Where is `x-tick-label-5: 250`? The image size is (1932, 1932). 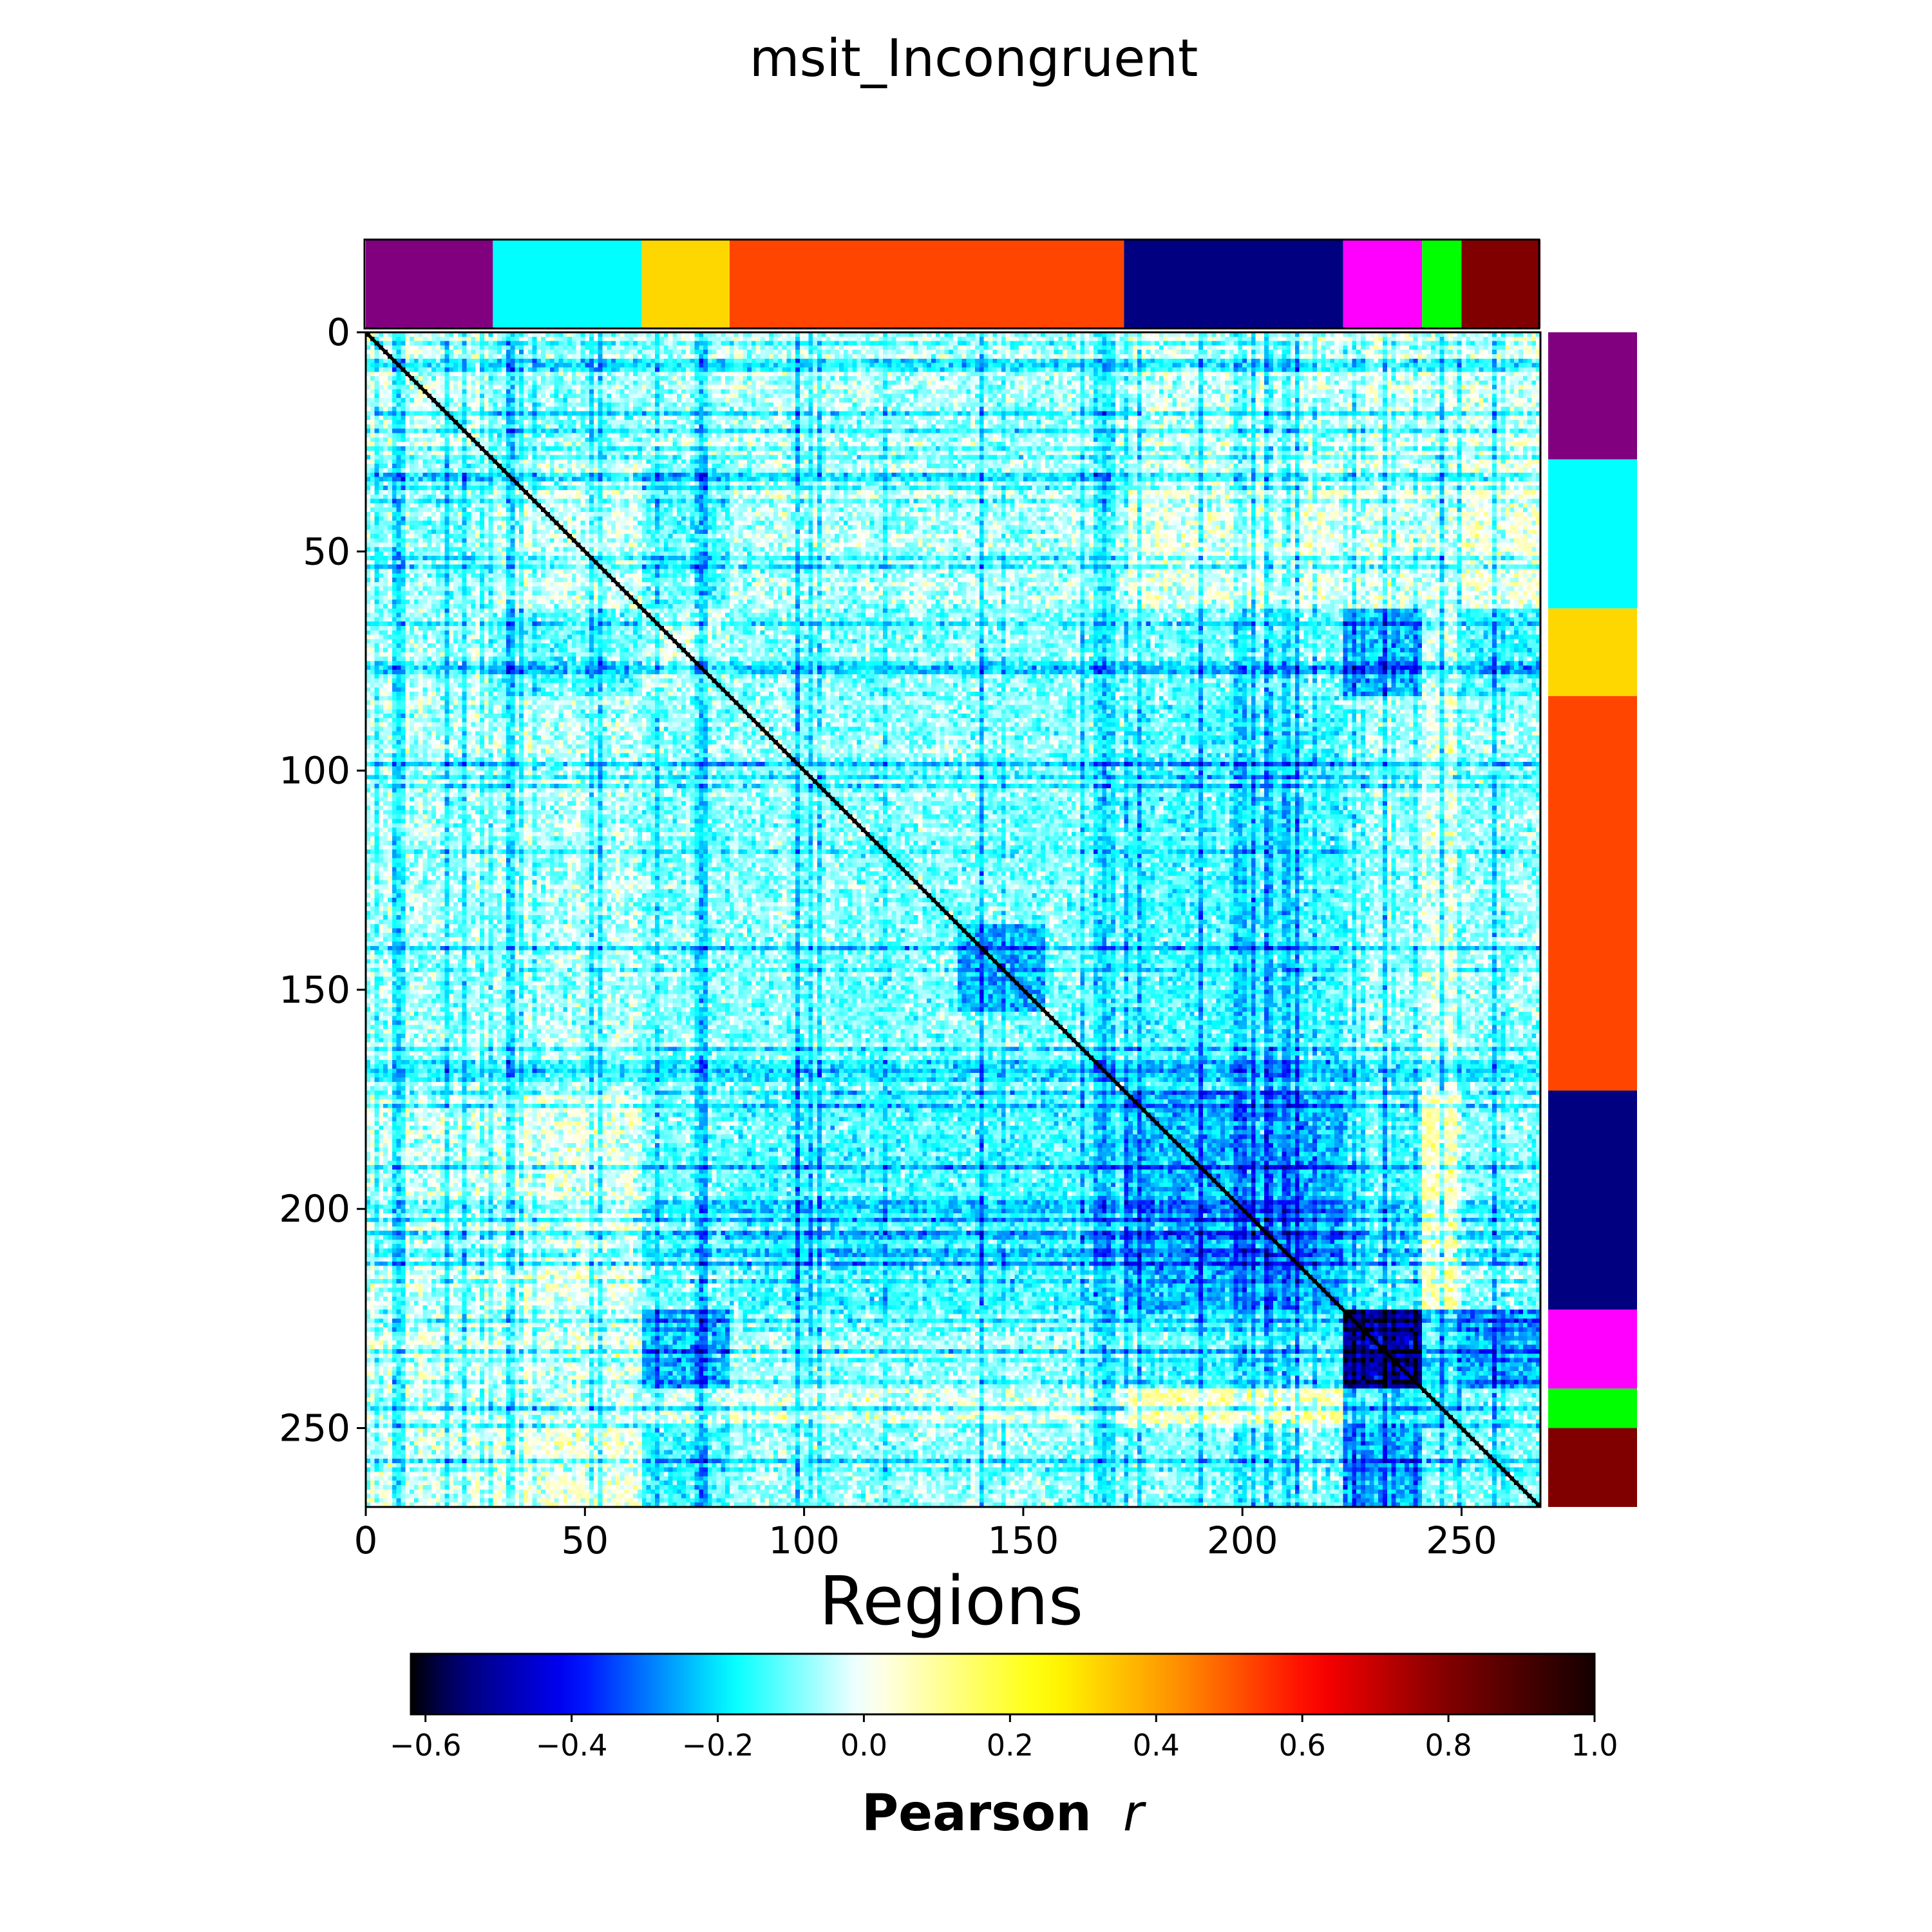
x-tick-label-5: 250 is located at coordinates (1461, 1541).